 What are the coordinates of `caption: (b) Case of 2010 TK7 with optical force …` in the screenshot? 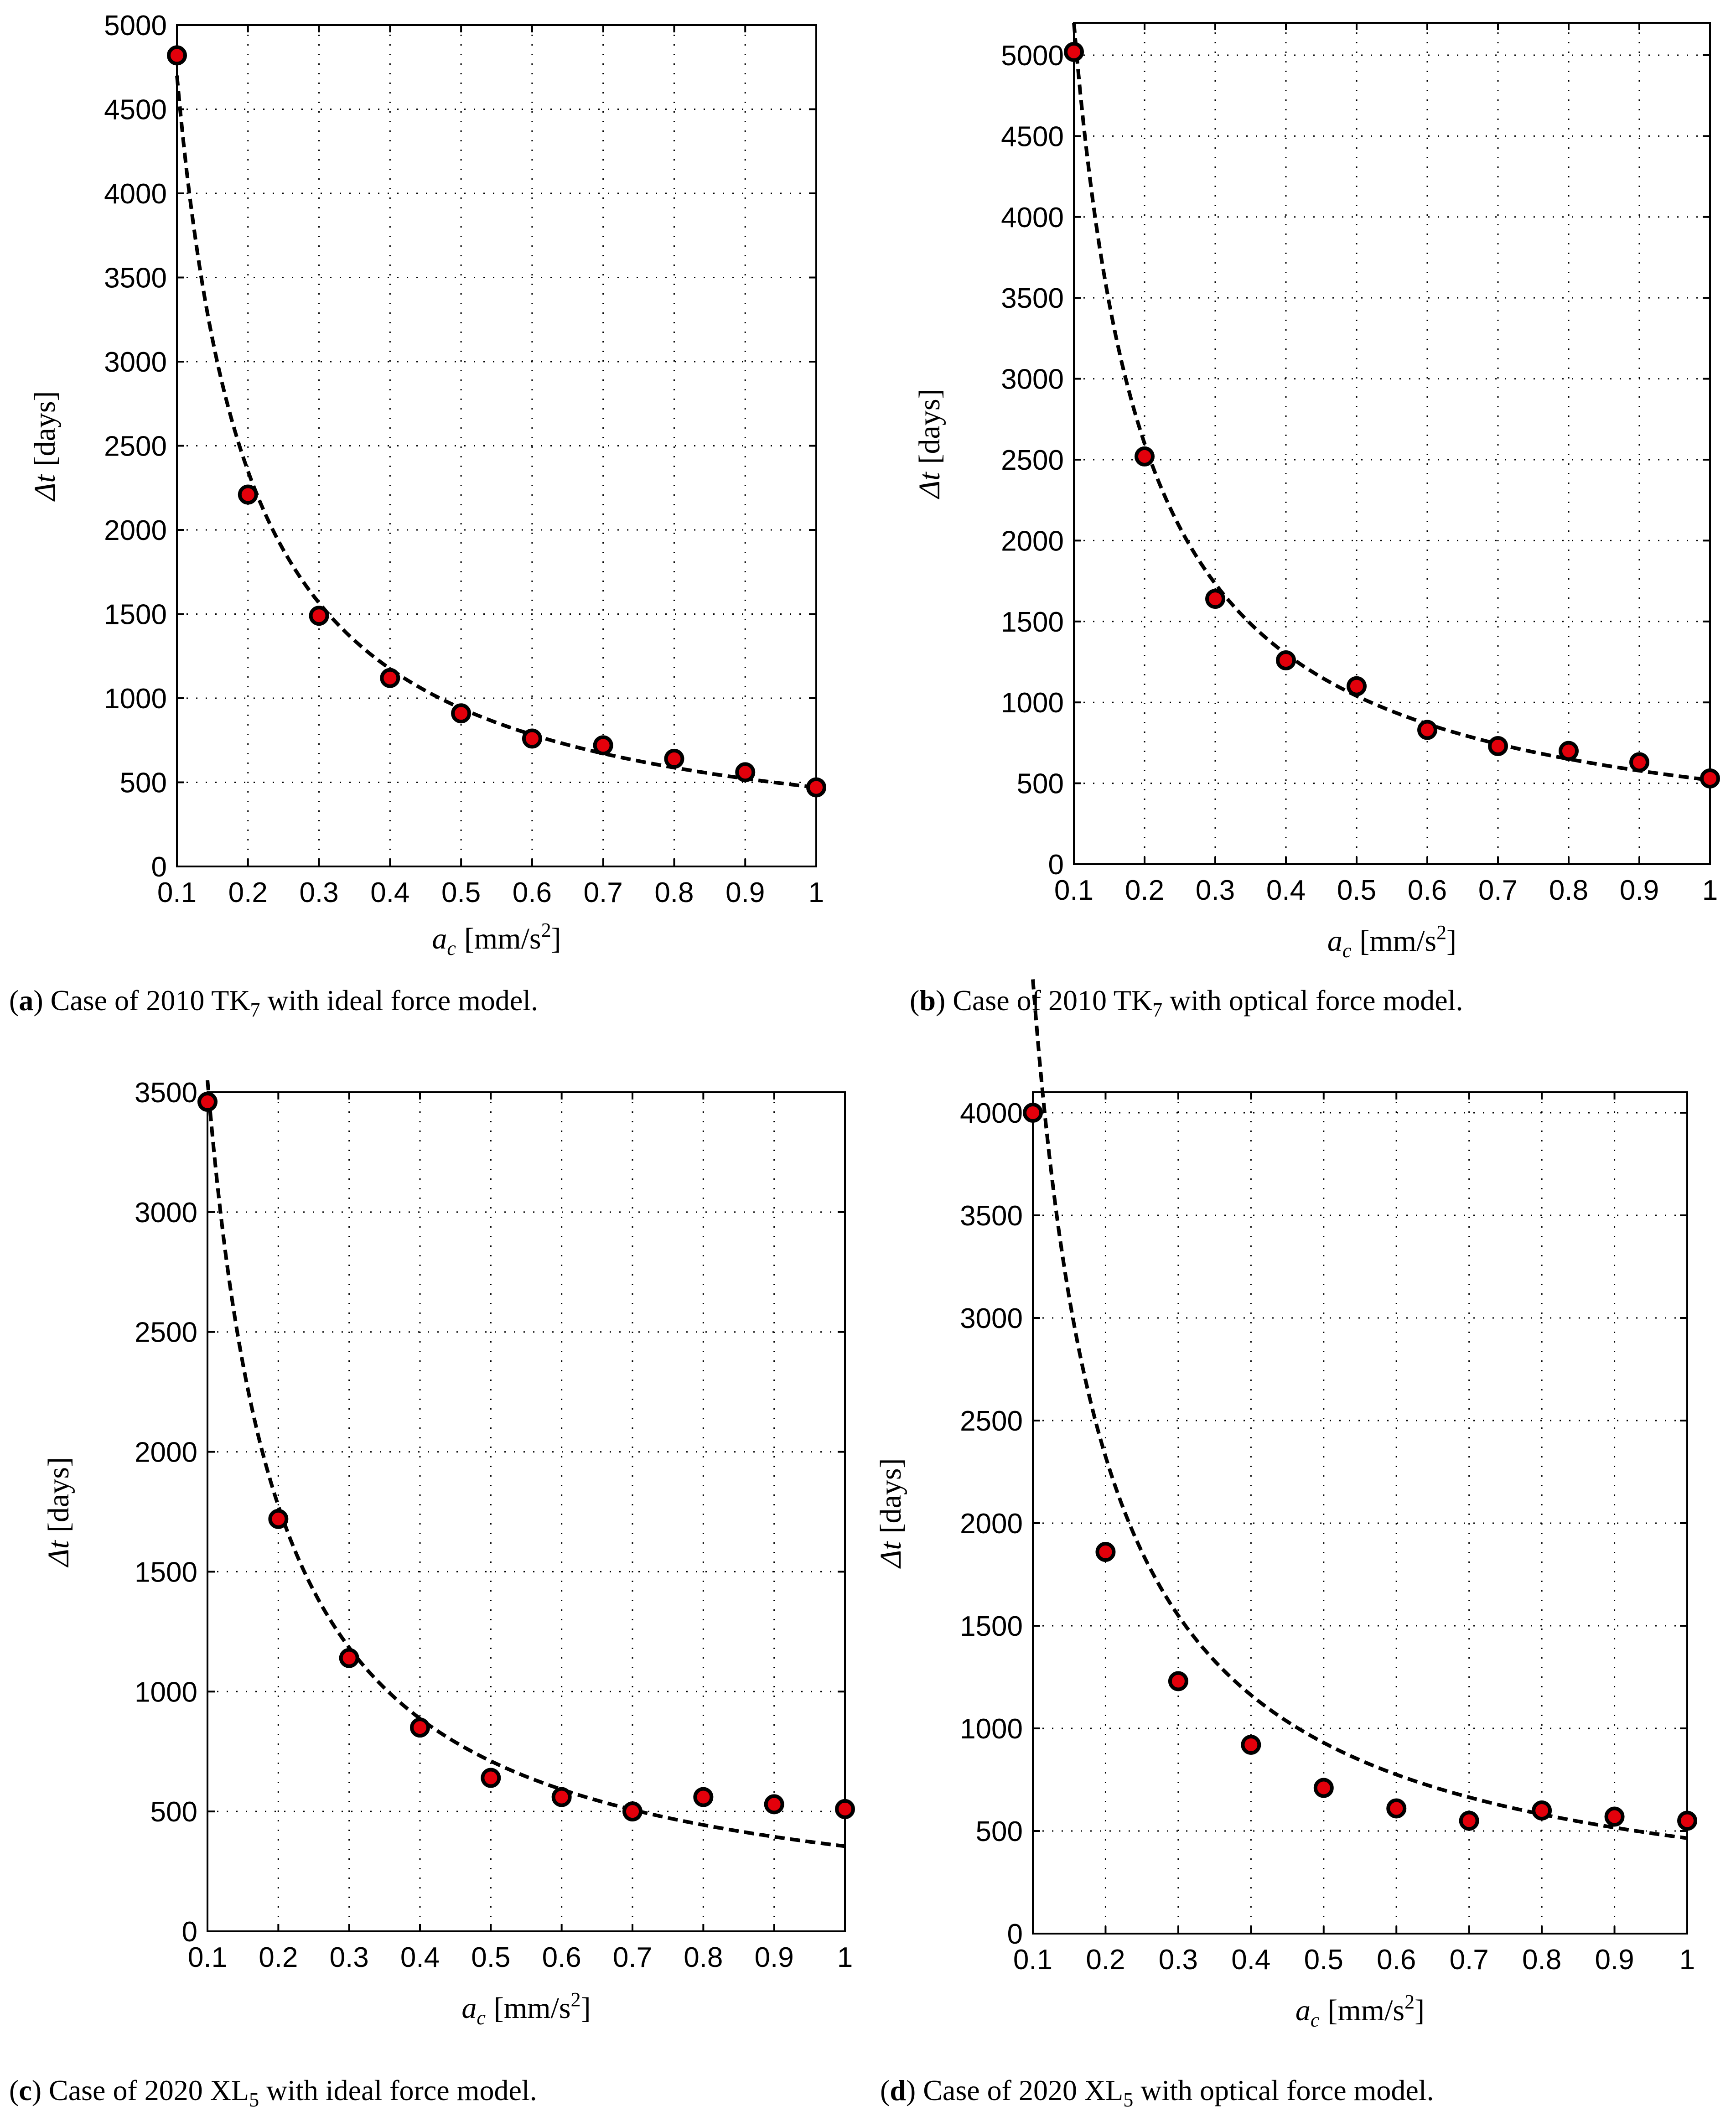 It's located at (1186, 1002).